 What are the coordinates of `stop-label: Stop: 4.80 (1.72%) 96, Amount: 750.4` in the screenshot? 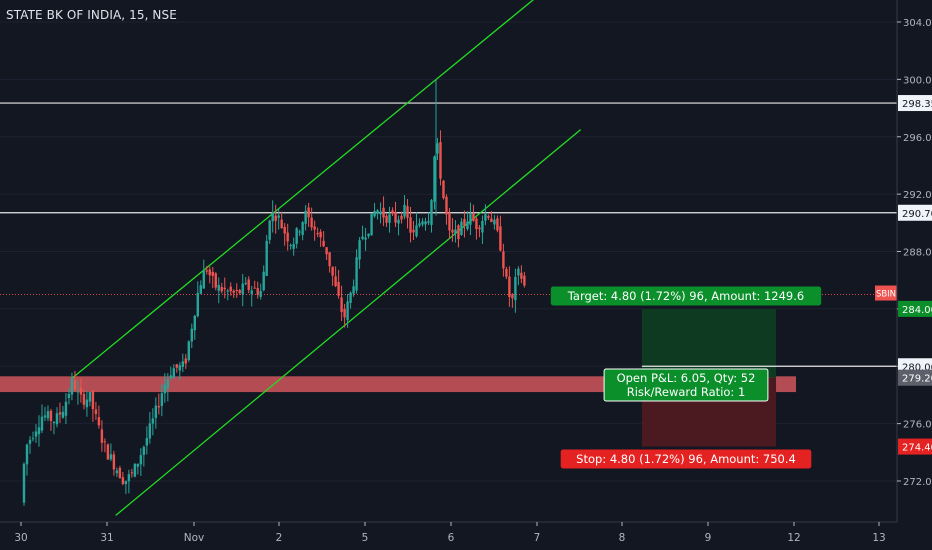 It's located at (686, 459).